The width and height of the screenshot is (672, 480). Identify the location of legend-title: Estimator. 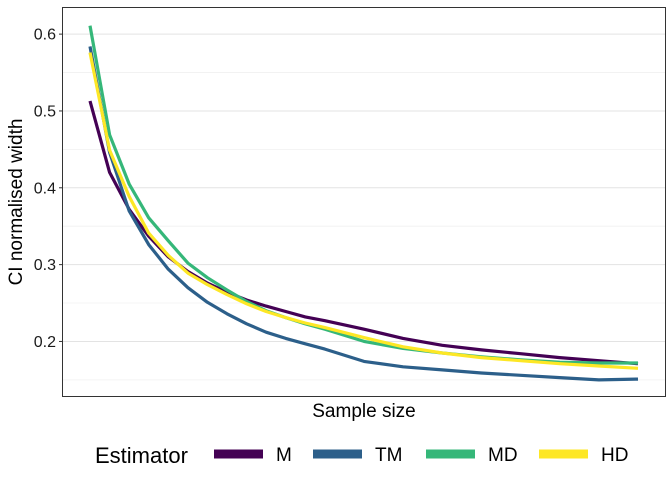
(141, 455).